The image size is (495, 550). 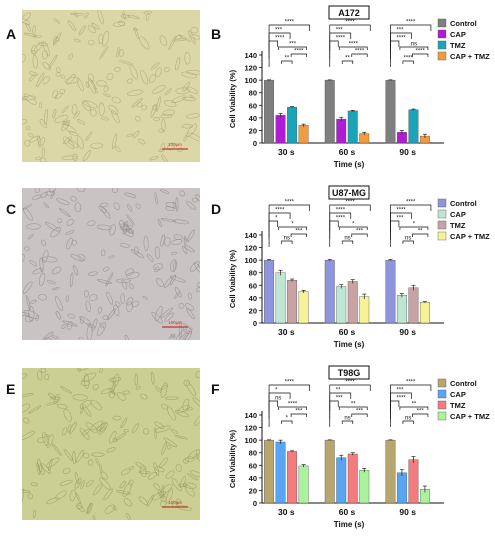 I want to click on x-tick-label: 30 s, so click(x=286, y=332).